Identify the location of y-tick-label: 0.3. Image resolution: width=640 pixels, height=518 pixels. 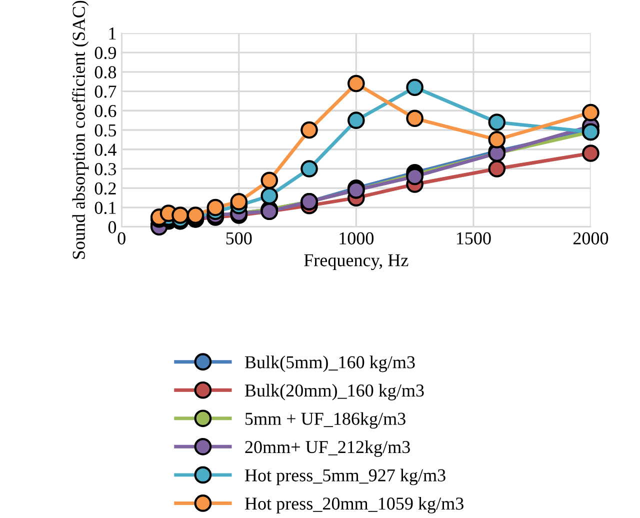
(105, 169).